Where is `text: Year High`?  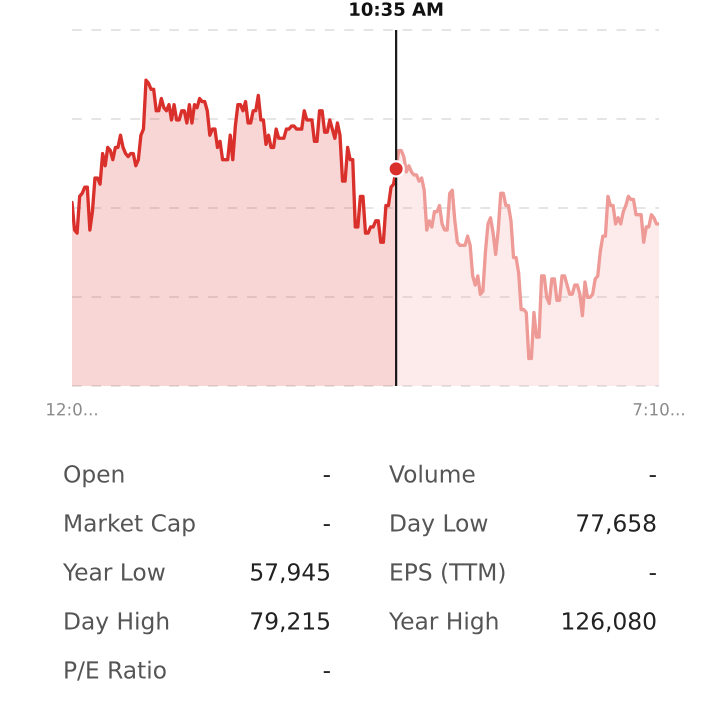
text: Year High is located at coordinates (443, 623).